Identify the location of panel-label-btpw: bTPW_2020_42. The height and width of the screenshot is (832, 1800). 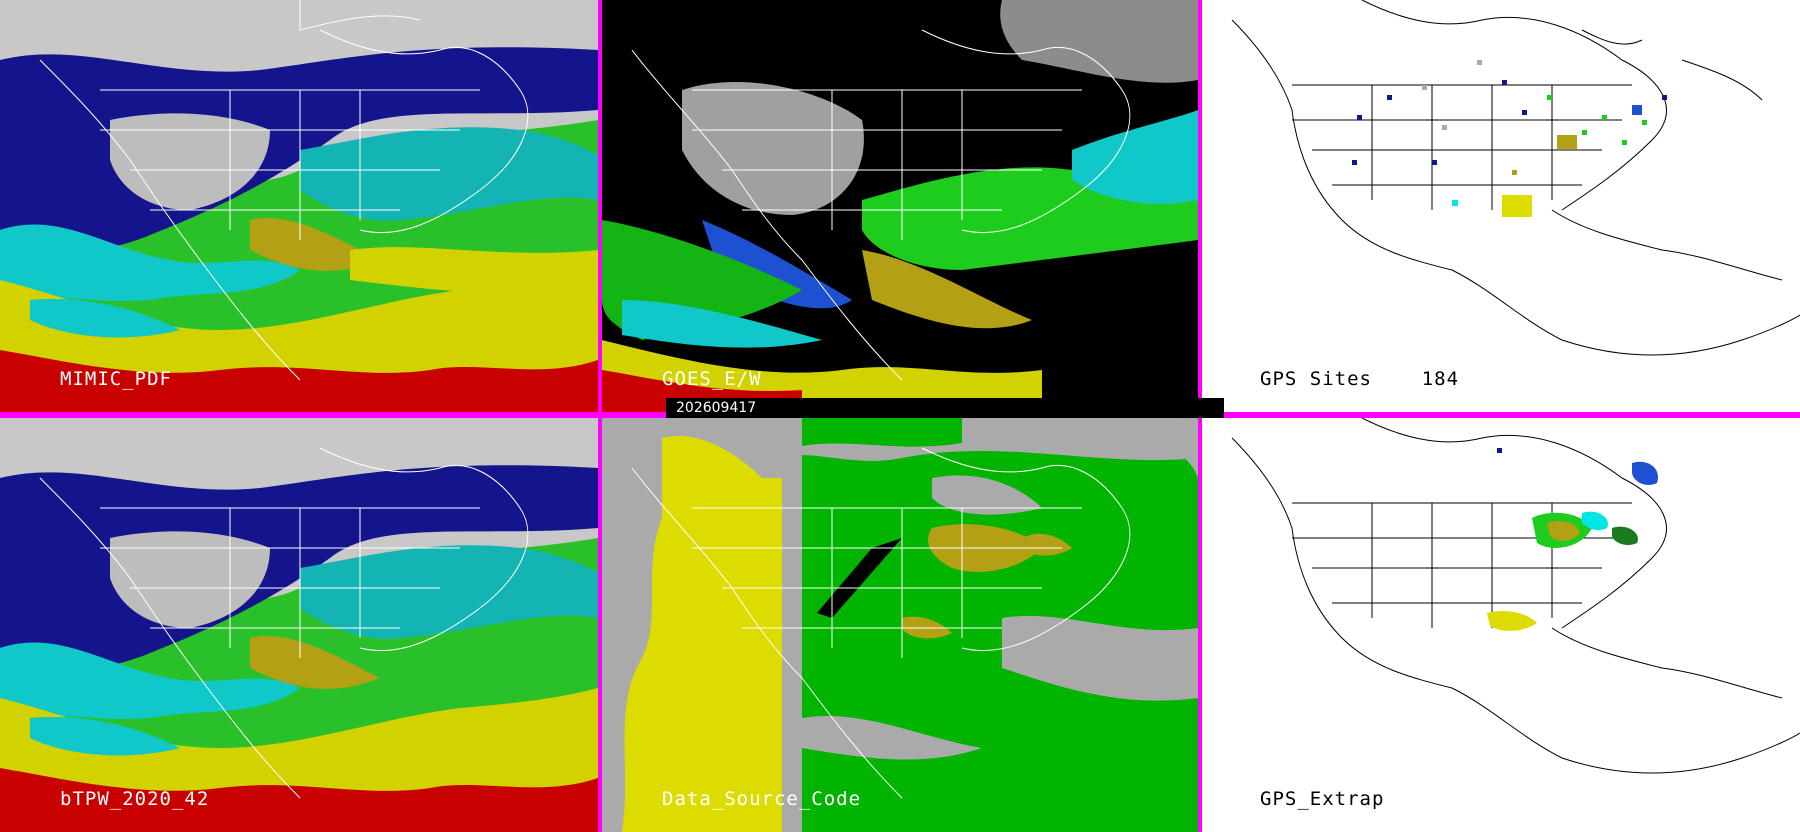
(135, 799).